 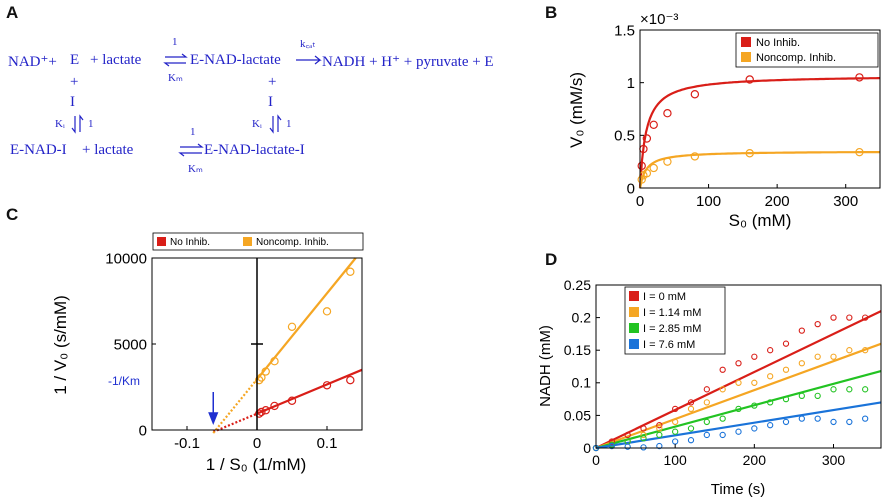 What do you see at coordinates (738, 366) in the screenshot?
I see `chart-d-axes-frame` at bounding box center [738, 366].